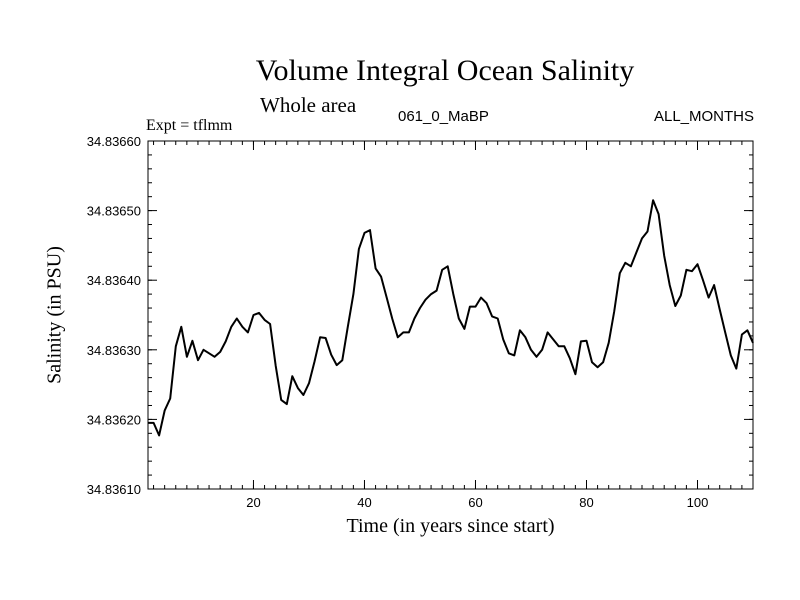  Describe the element at coordinates (114, 350) in the screenshot. I see `y-tick-label: 34.83630` at that location.